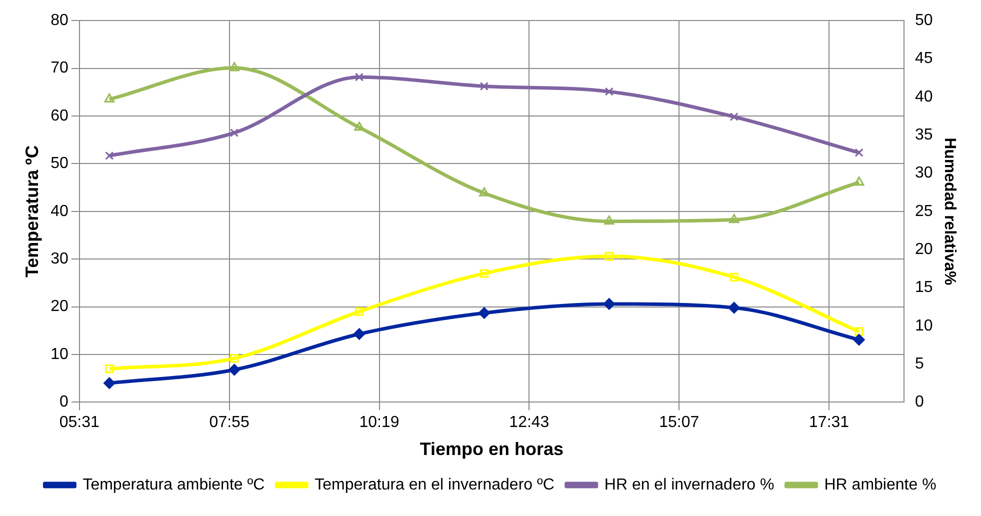 This screenshot has width=981, height=516. Describe the element at coordinates (924, 135) in the screenshot. I see `y2-tick-label: 35` at that location.